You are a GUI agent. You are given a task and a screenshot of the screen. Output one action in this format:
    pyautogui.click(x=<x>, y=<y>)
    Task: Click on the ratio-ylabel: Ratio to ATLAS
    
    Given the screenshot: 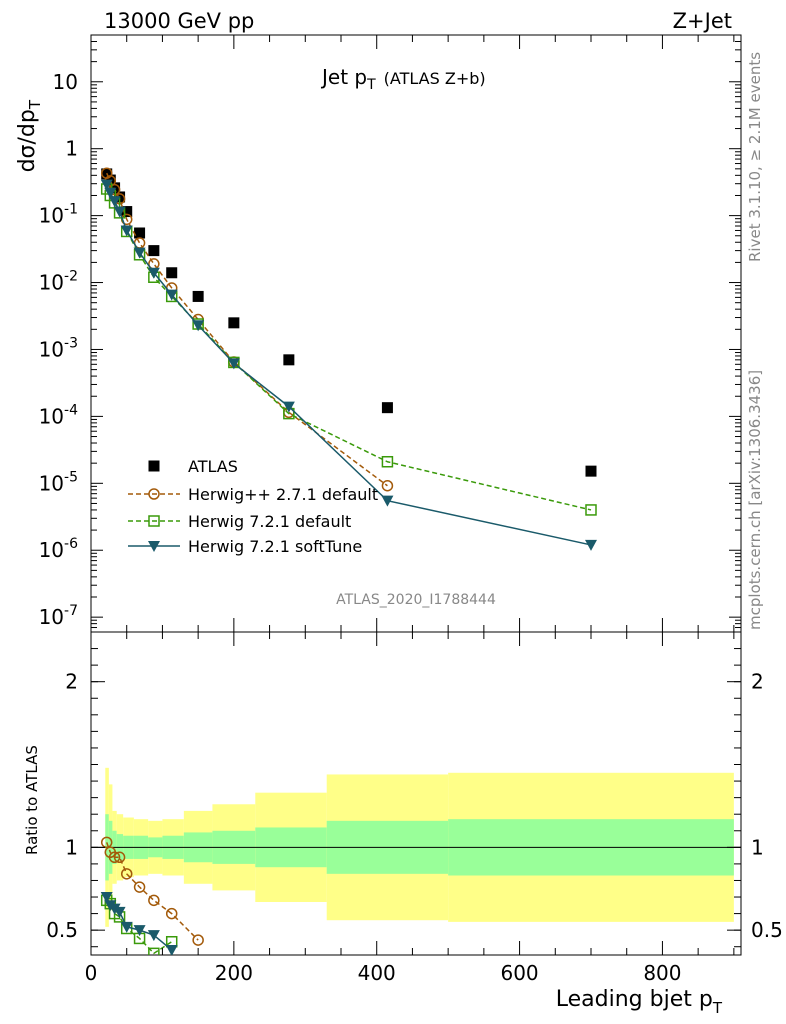 What is the action you would take?
    pyautogui.click(x=32, y=800)
    